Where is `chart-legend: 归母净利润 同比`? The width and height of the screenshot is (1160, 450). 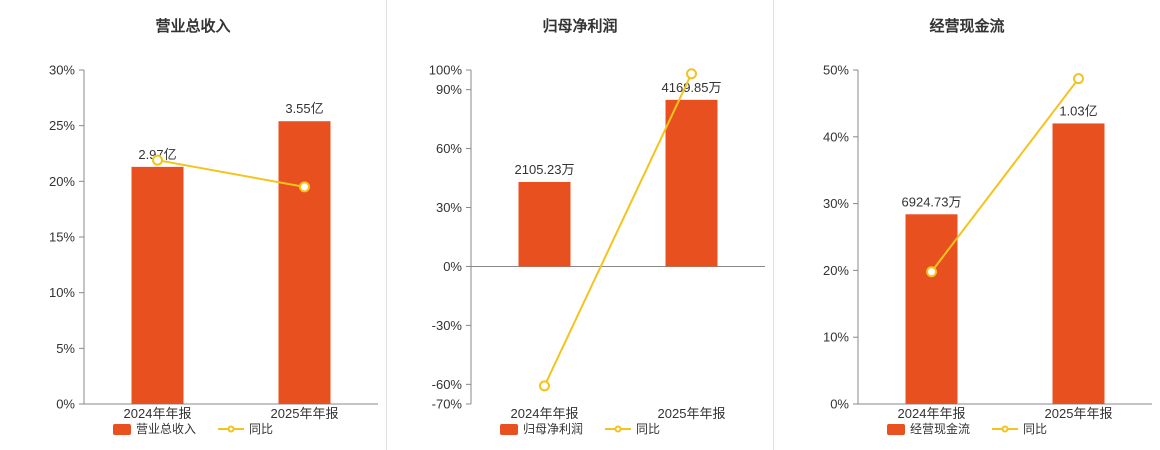
chart-legend: 归母净利润 同比 is located at coordinates (580, 436).